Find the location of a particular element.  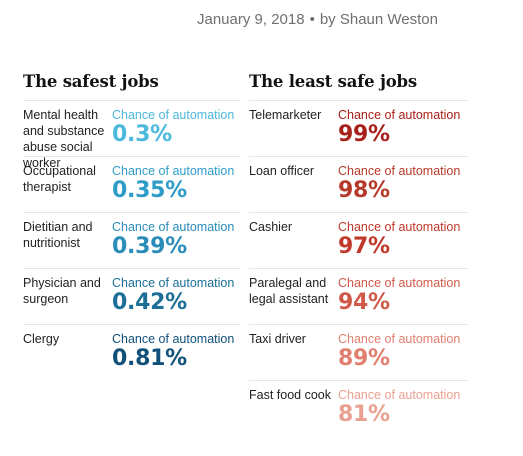

automation-percentage: 0.81% is located at coordinates (149, 358).